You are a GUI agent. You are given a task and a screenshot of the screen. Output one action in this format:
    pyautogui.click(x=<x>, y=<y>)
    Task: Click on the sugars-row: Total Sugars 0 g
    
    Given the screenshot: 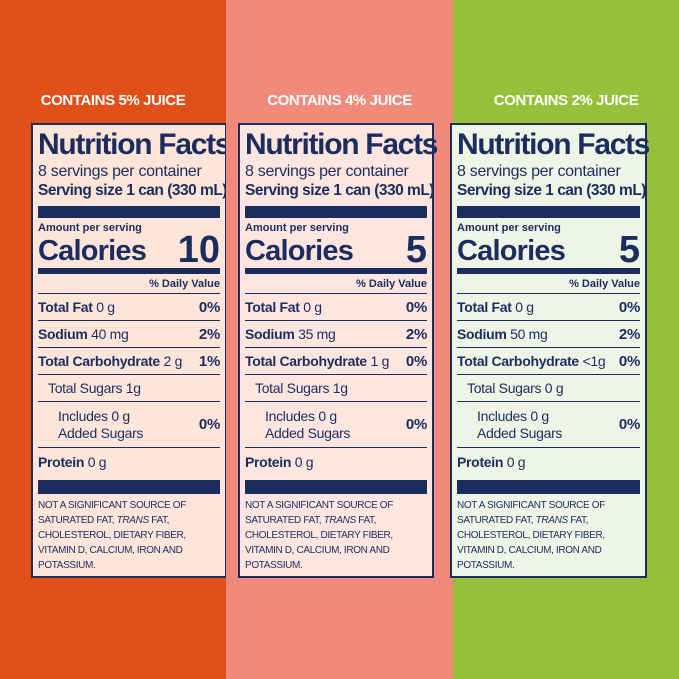 What is the action you would take?
    pyautogui.click(x=548, y=388)
    